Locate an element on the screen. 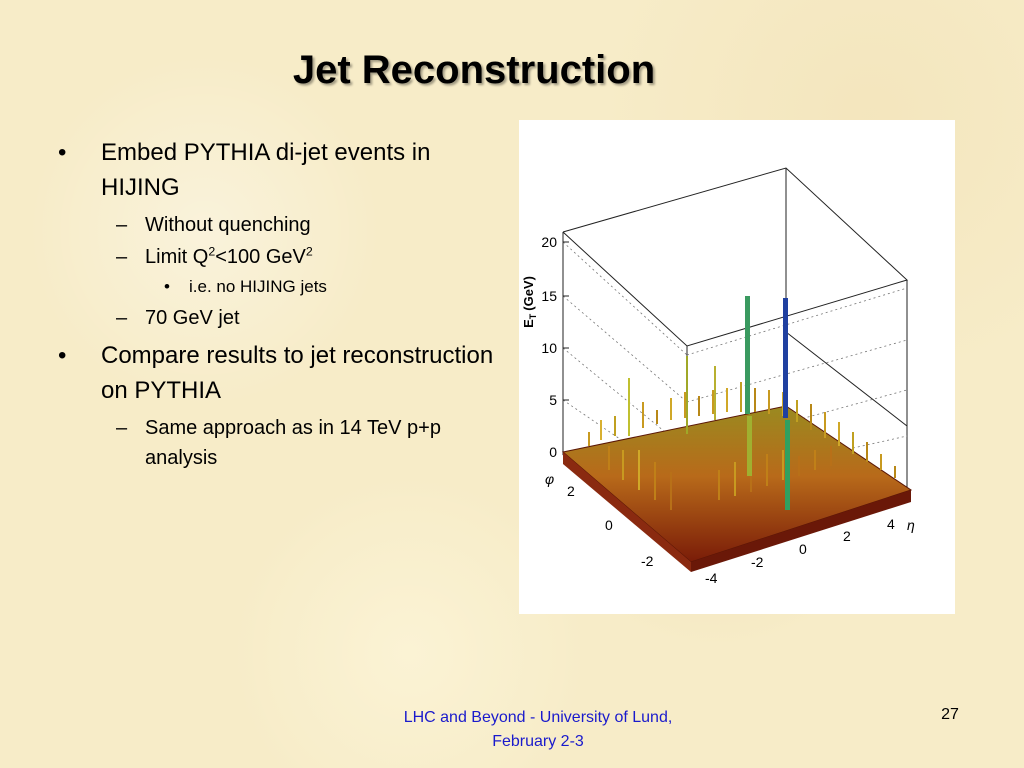 The width and height of the screenshot is (1024, 768). background-towers is located at coordinates (742, 433).